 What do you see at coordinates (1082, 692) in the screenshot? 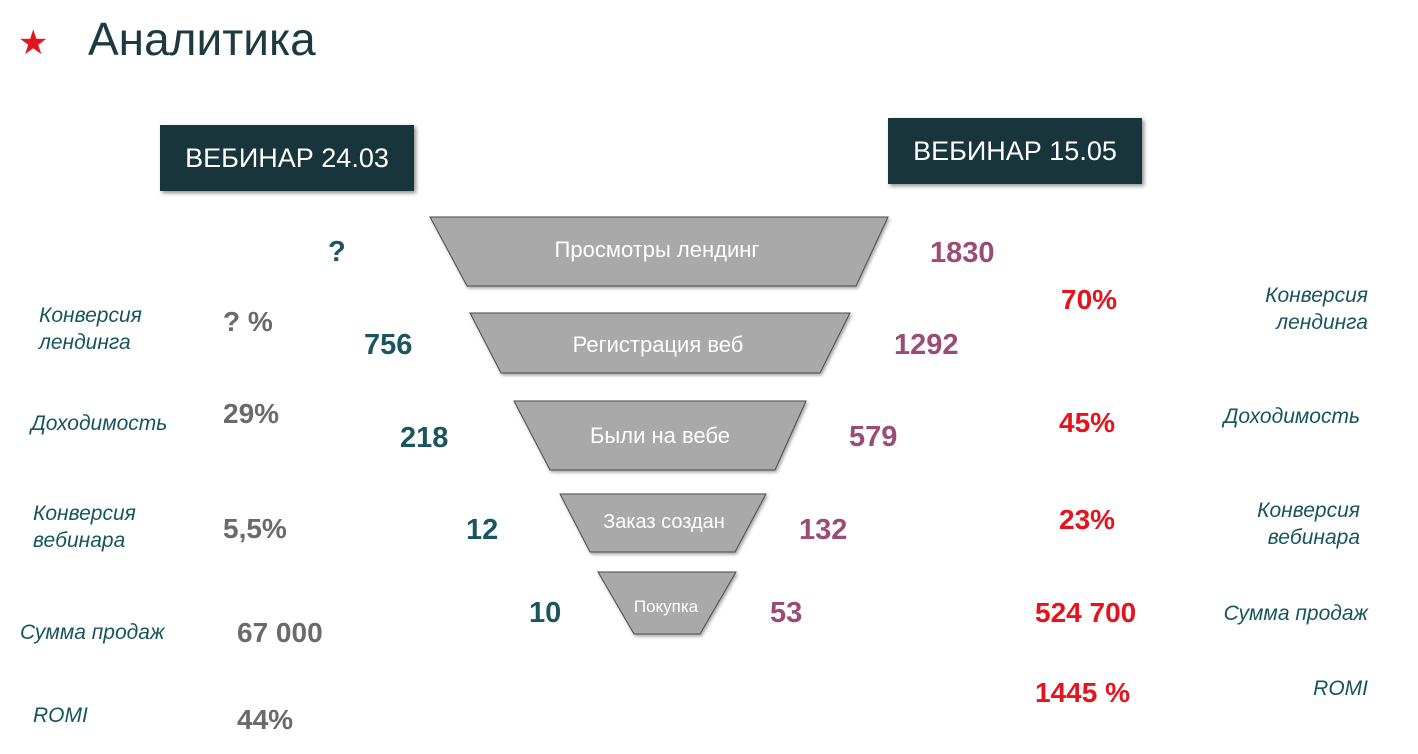
I see `right-metric-value-romi: 1445 %` at bounding box center [1082, 692].